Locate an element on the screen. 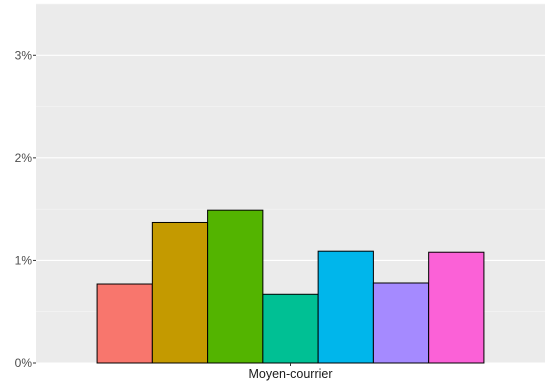  y-axis: 0% 1% 2% 3% is located at coordinates (25, 209).